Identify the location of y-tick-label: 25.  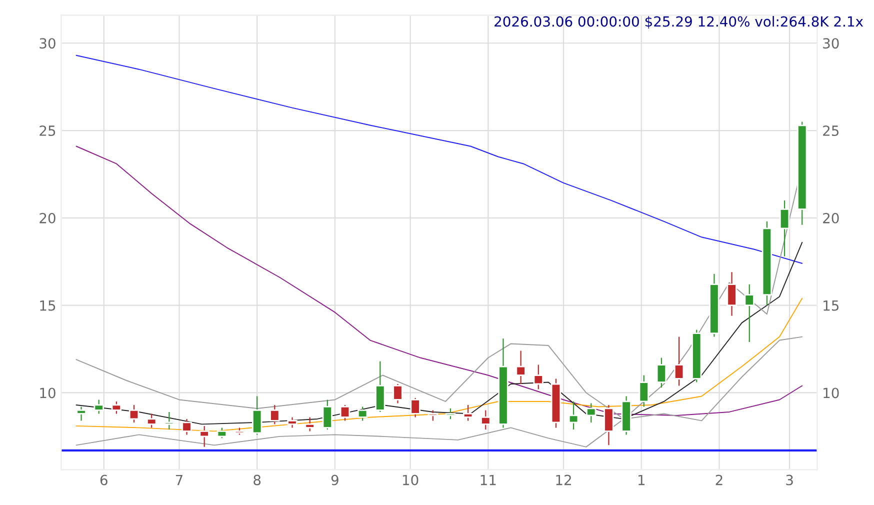
(48, 130).